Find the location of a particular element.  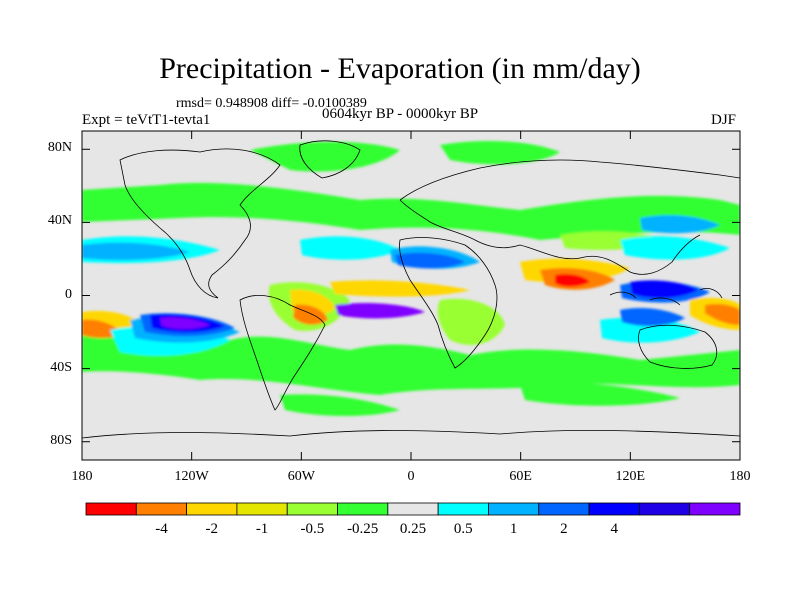

lat-tick-label: 80S is located at coordinates (61, 440).